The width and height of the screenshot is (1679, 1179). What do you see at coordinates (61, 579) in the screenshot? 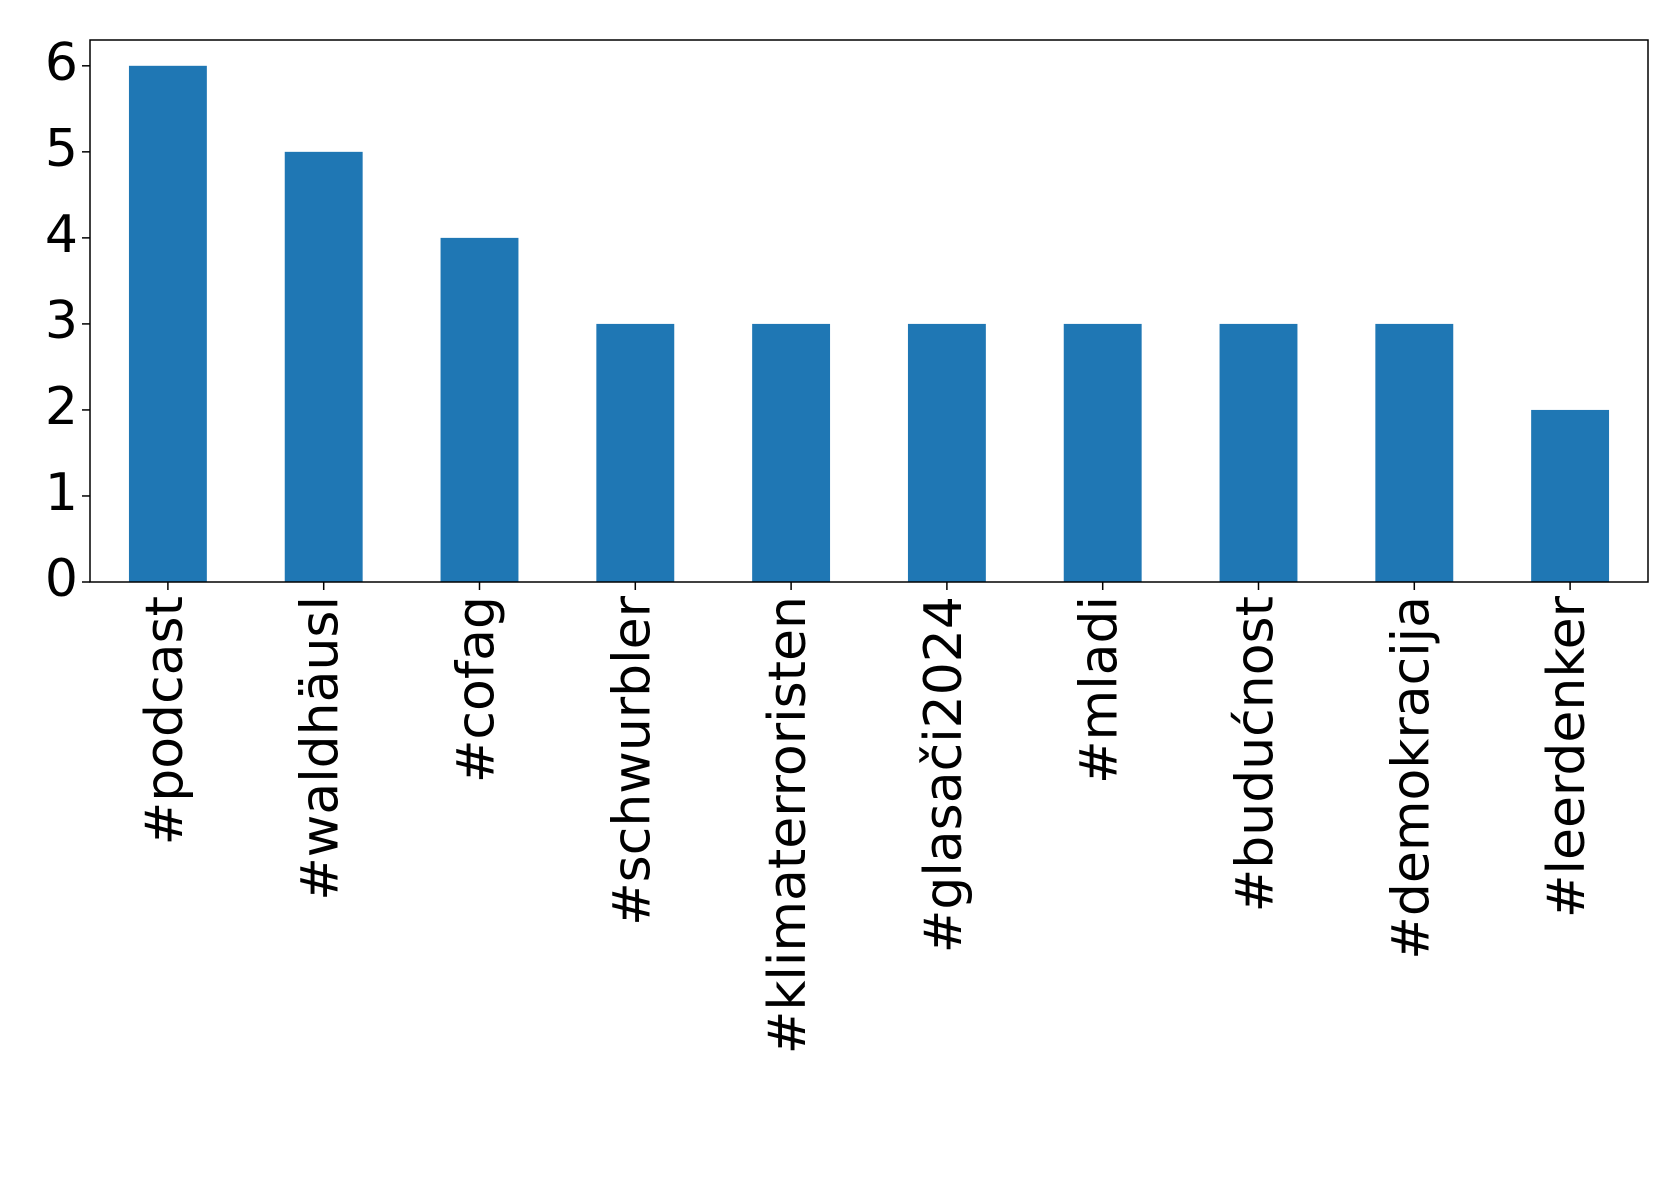
I see `y-tick-label: 0` at bounding box center [61, 579].